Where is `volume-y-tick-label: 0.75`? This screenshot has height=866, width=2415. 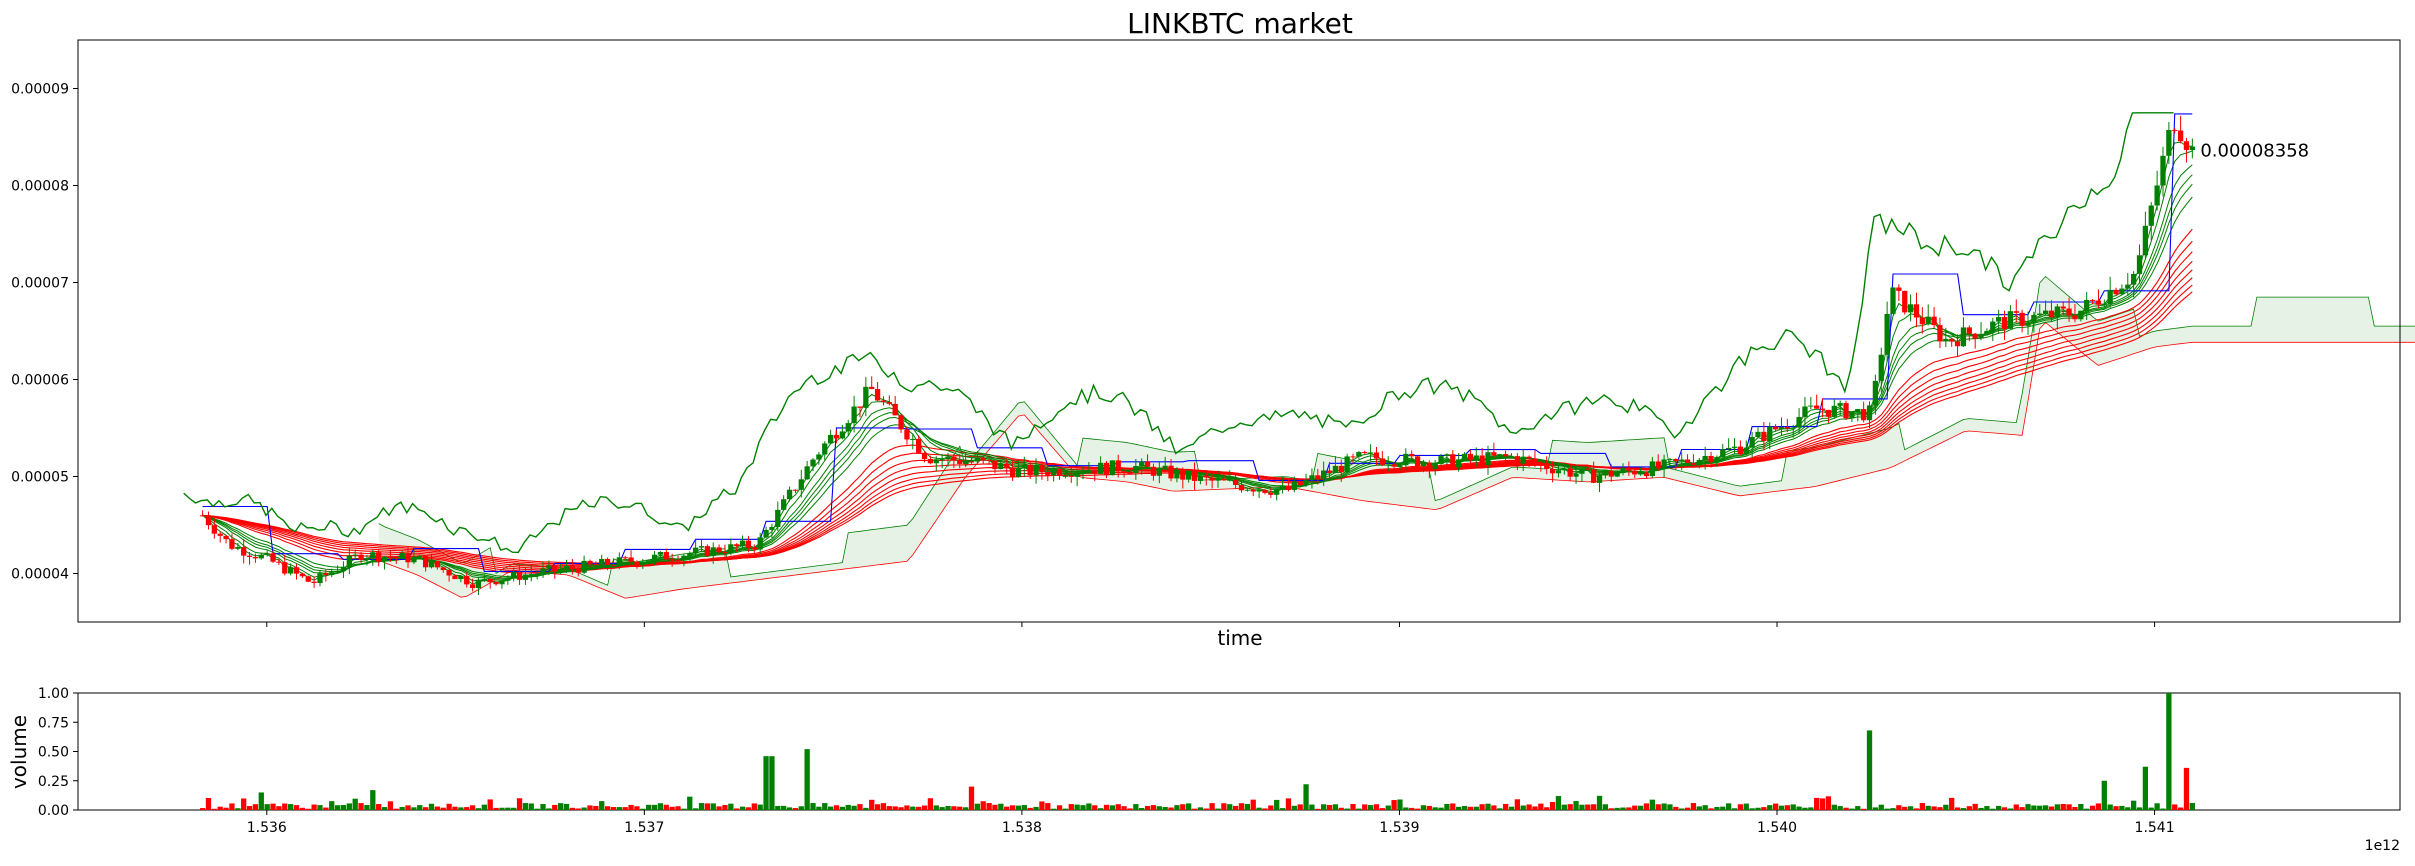
volume-y-tick-label: 0.75 is located at coordinates (53, 723).